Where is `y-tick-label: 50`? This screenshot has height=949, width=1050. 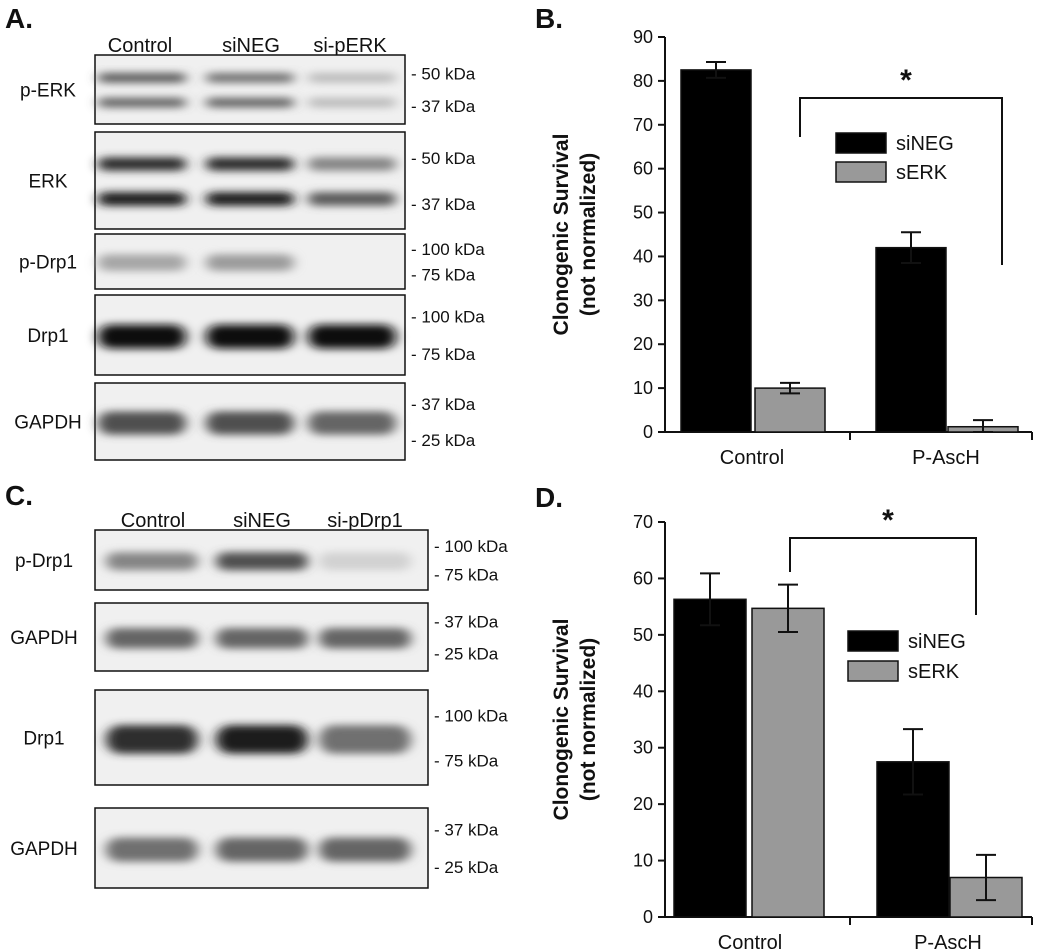
y-tick-label: 50 is located at coordinates (643, 635).